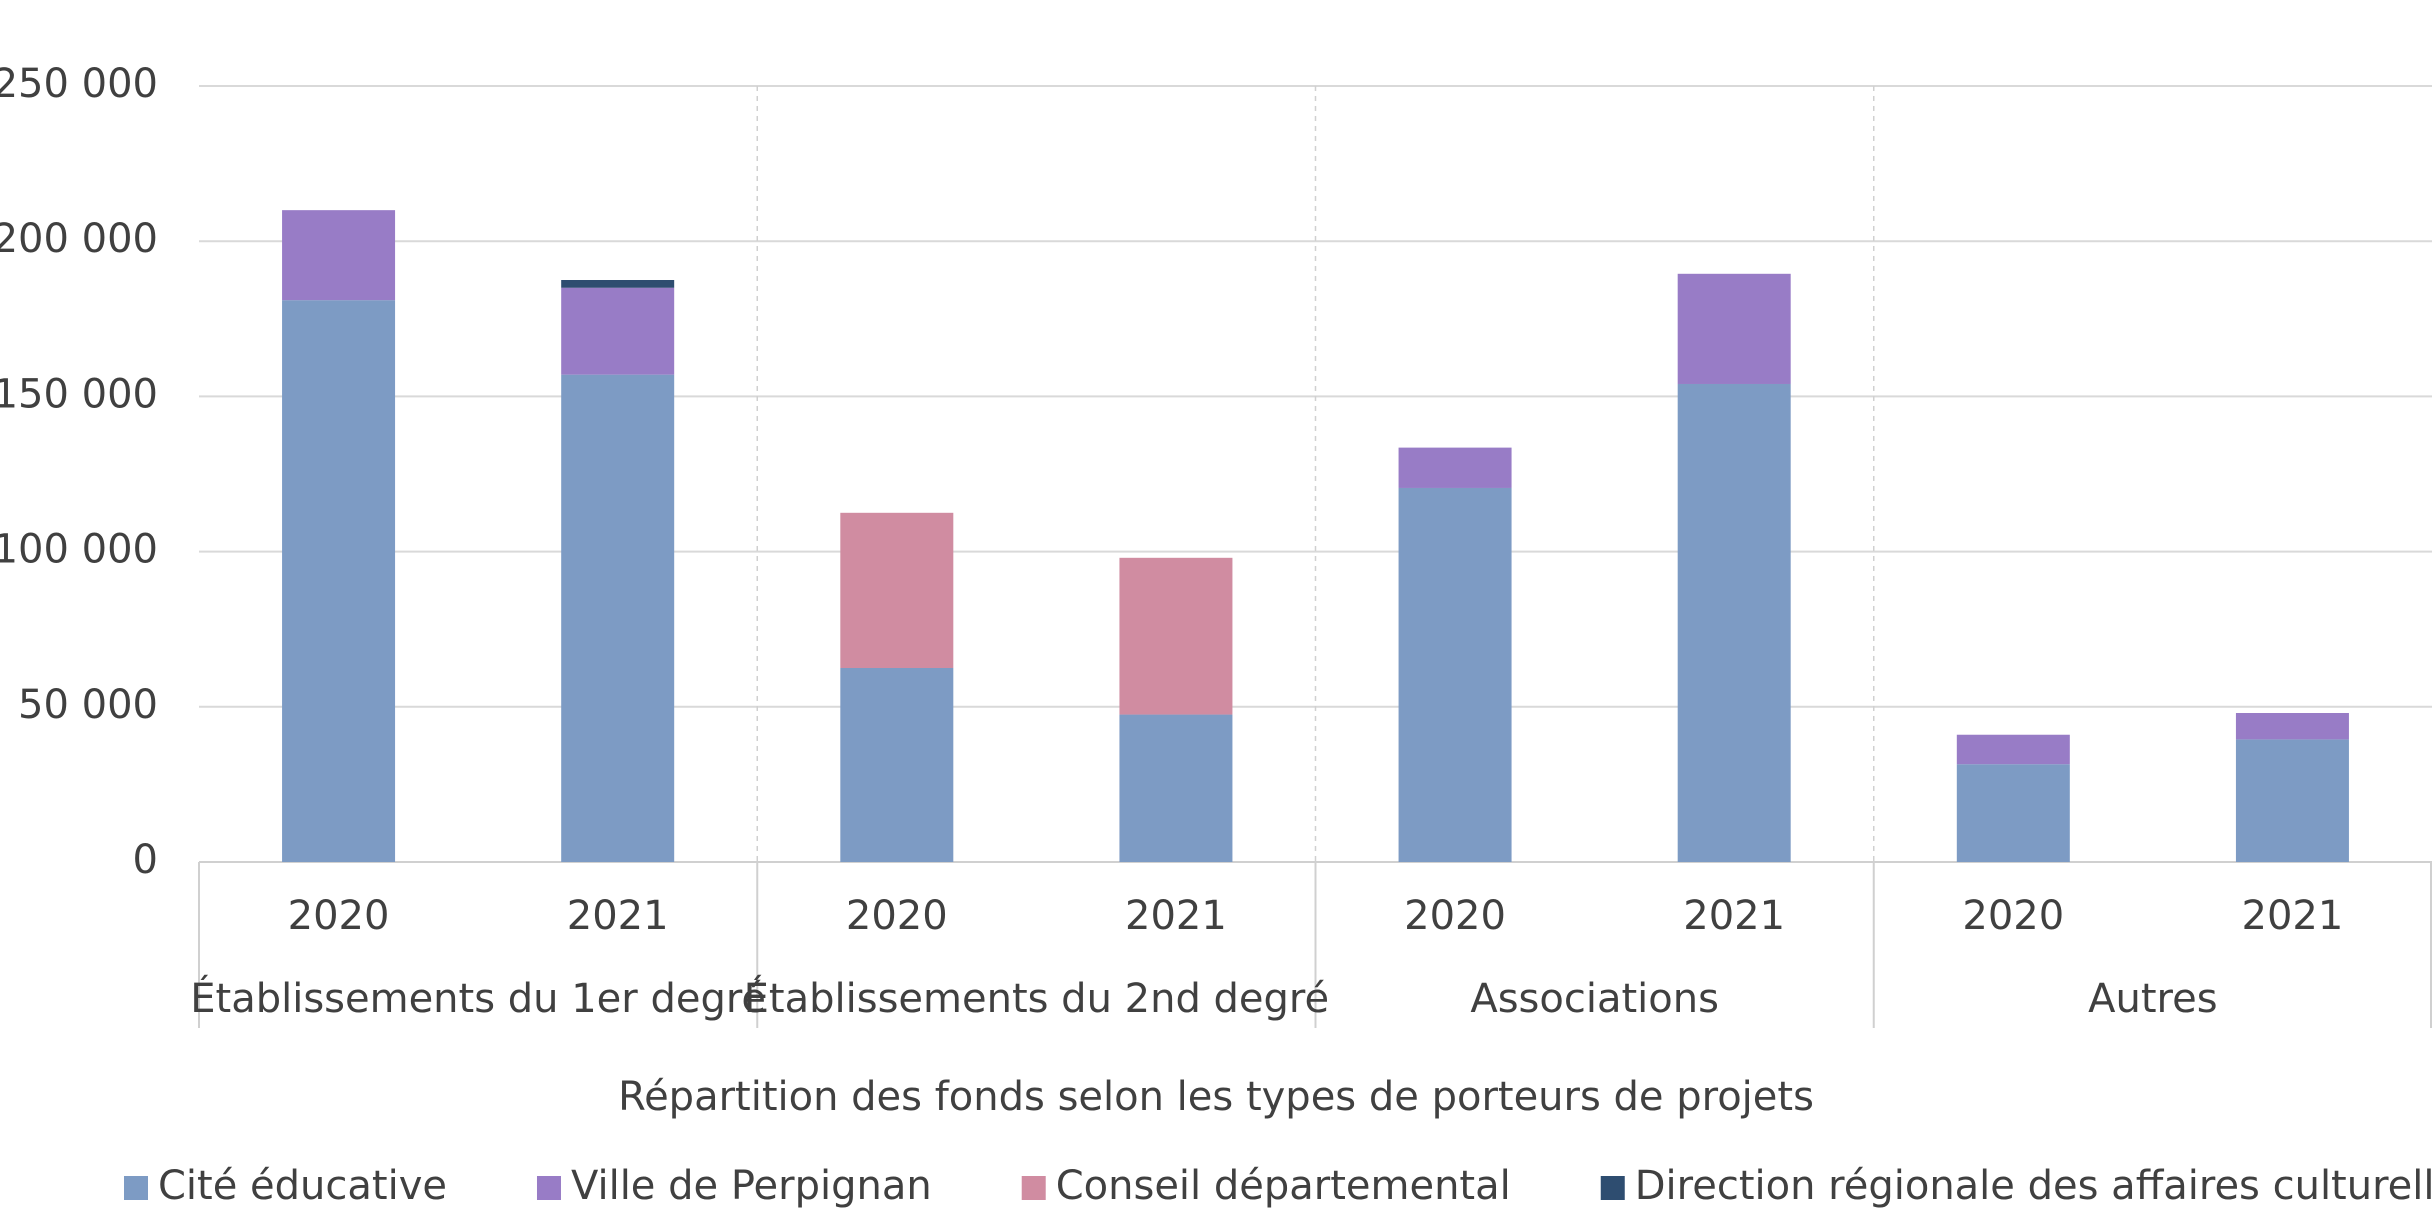 The image size is (2432, 1230). What do you see at coordinates (79, 239) in the screenshot?
I see `y-tick-label: 200 000` at bounding box center [79, 239].